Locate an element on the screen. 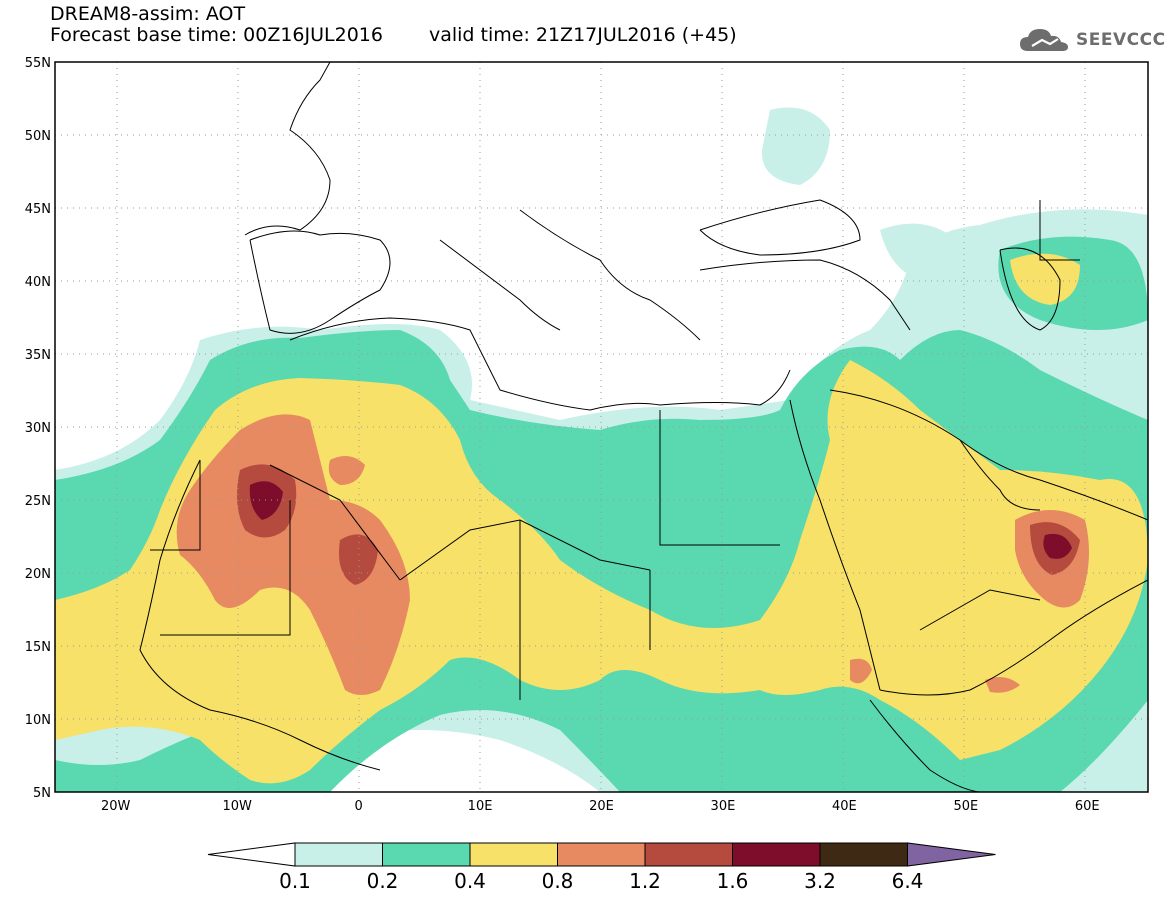 This screenshot has width=1165, height=905. coastline-europe is located at coordinates (287, 149).